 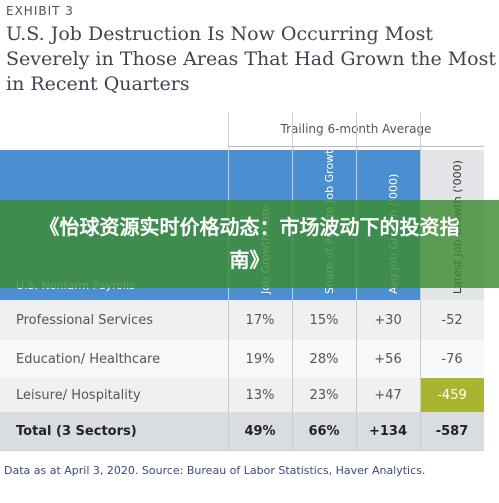 I want to click on cell: 19%, so click(x=260, y=359).